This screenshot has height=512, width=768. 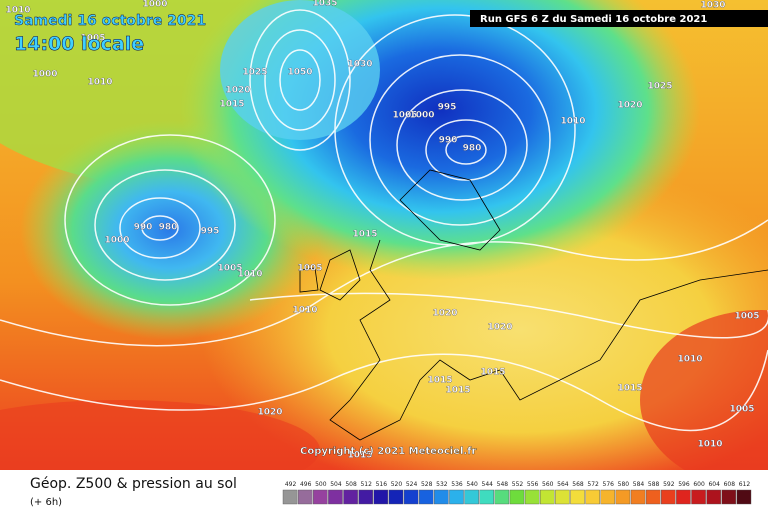 What do you see at coordinates (609, 484) in the screenshot?
I see `scale-label: 576` at bounding box center [609, 484].